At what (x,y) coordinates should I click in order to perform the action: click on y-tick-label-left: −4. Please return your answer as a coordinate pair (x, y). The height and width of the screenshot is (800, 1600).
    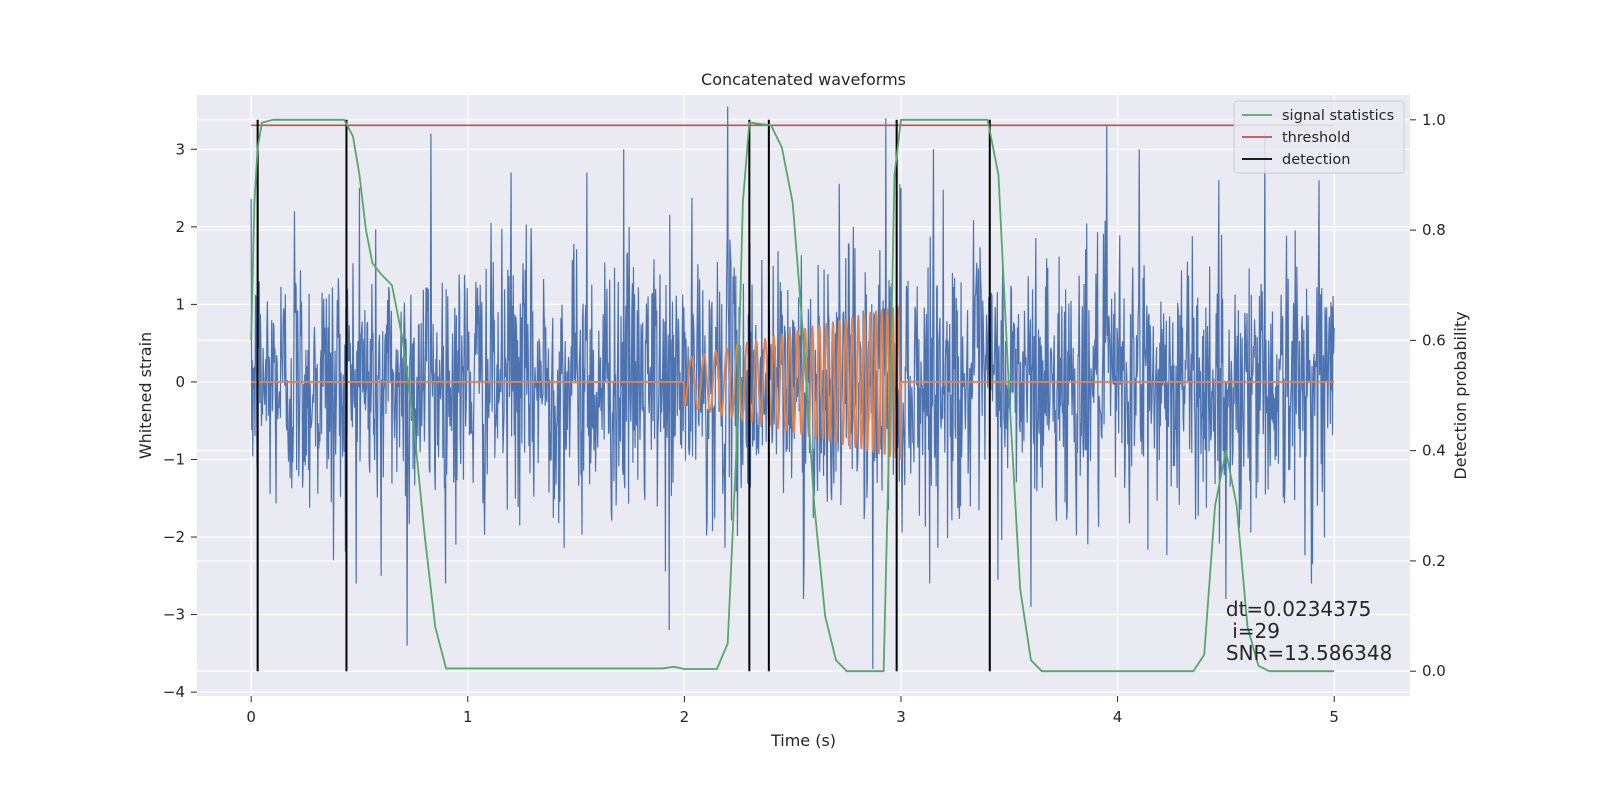
    Looking at the image, I should click on (174, 692).